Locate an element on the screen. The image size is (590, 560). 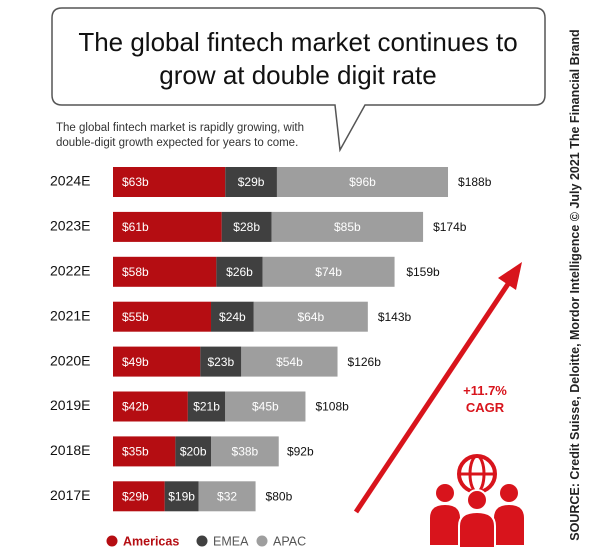
data-label: $21b is located at coordinates (206, 407).